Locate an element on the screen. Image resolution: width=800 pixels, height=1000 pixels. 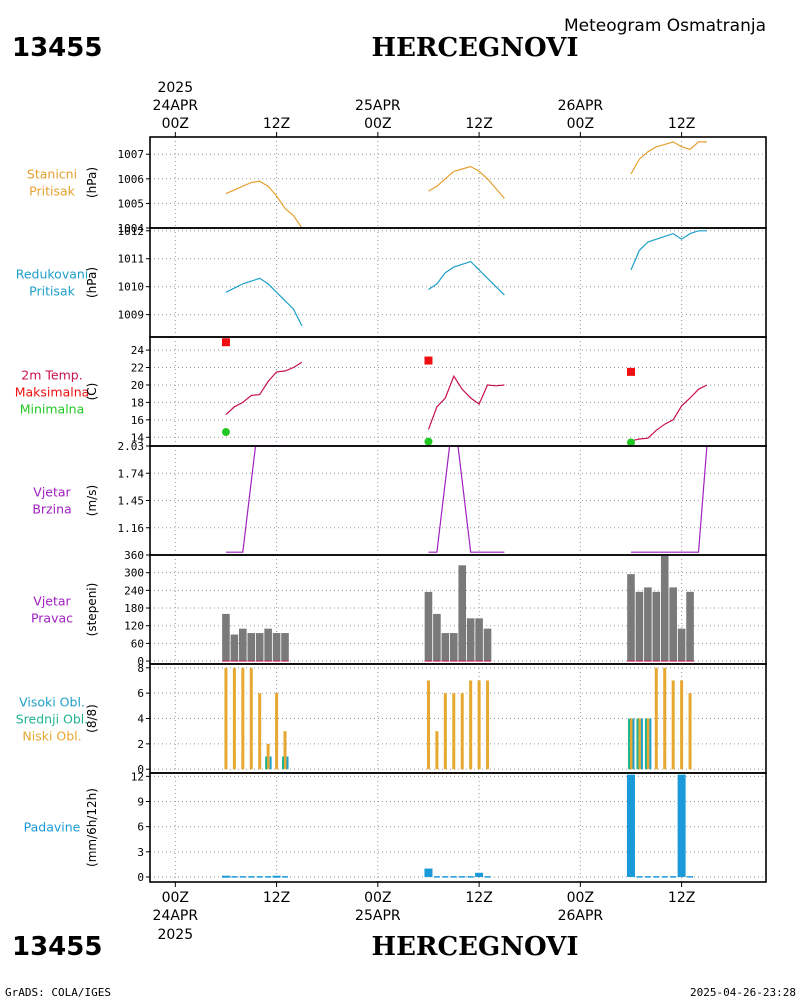
y-tick-label: 2 is located at coordinates (140, 744).